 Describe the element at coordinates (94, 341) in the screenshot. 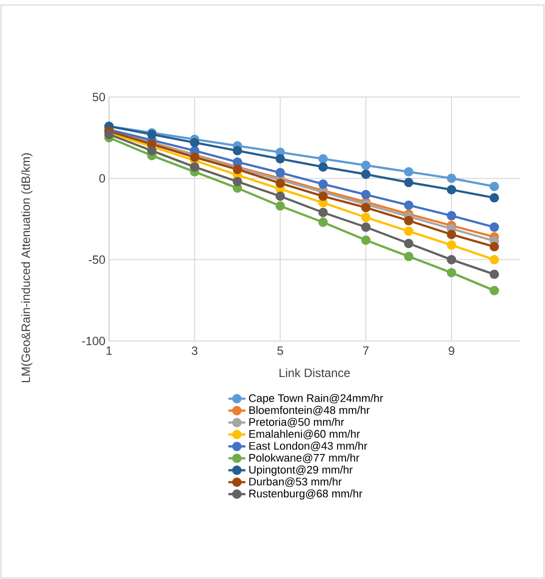

I see `y-tick-label: -100` at that location.